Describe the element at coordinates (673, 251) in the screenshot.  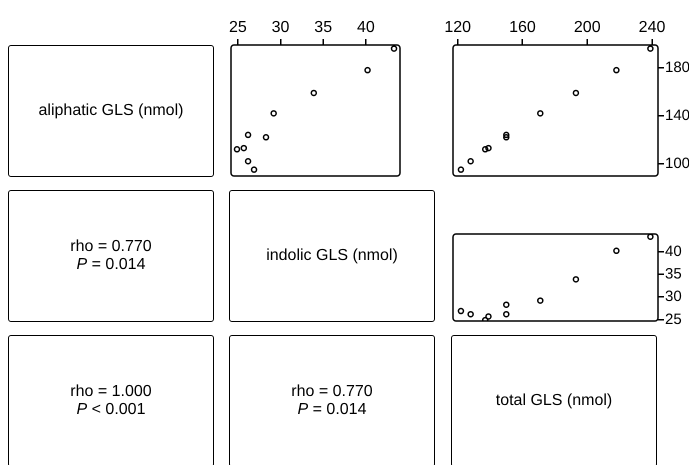
I see `y-tick-label: 40` at that location.